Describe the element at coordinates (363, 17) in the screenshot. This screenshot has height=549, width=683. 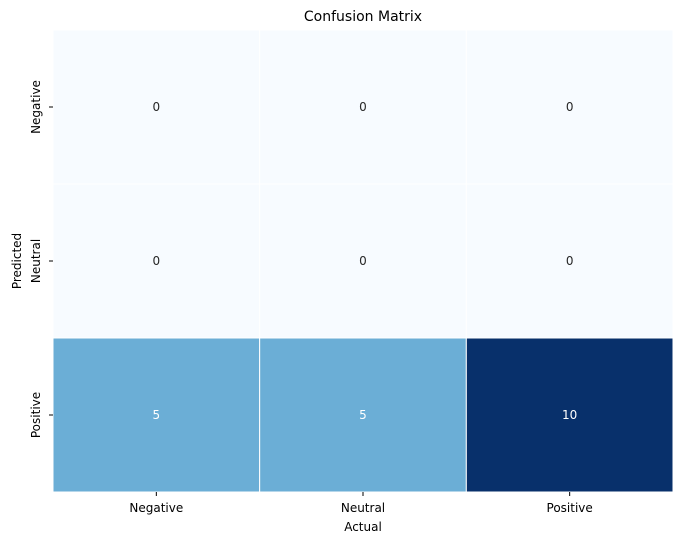
I see `chart-title: Confusion Matrix` at that location.